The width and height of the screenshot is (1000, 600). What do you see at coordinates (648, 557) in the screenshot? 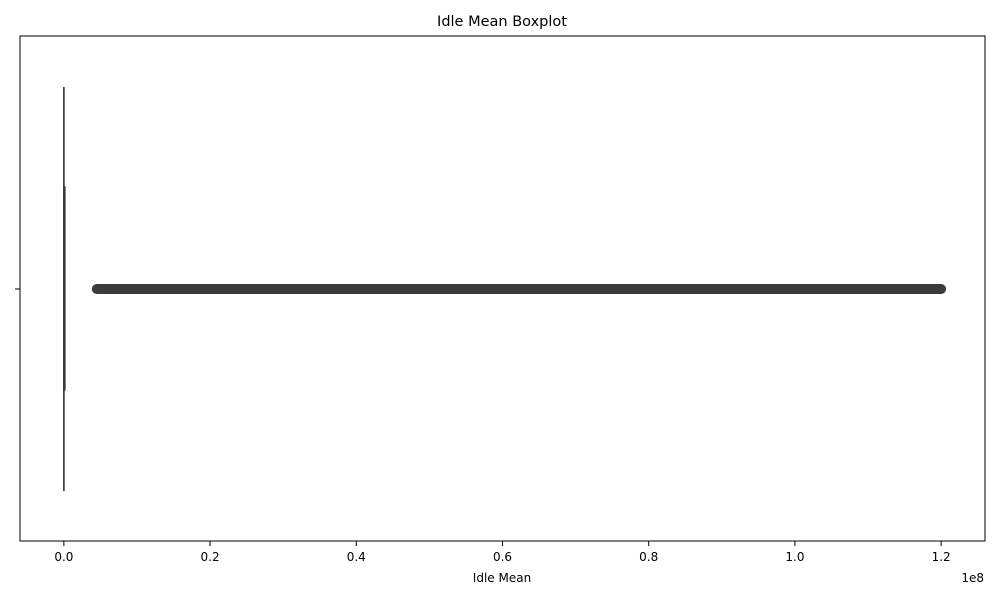
I see `x-tick-label: 0.8` at bounding box center [648, 557].